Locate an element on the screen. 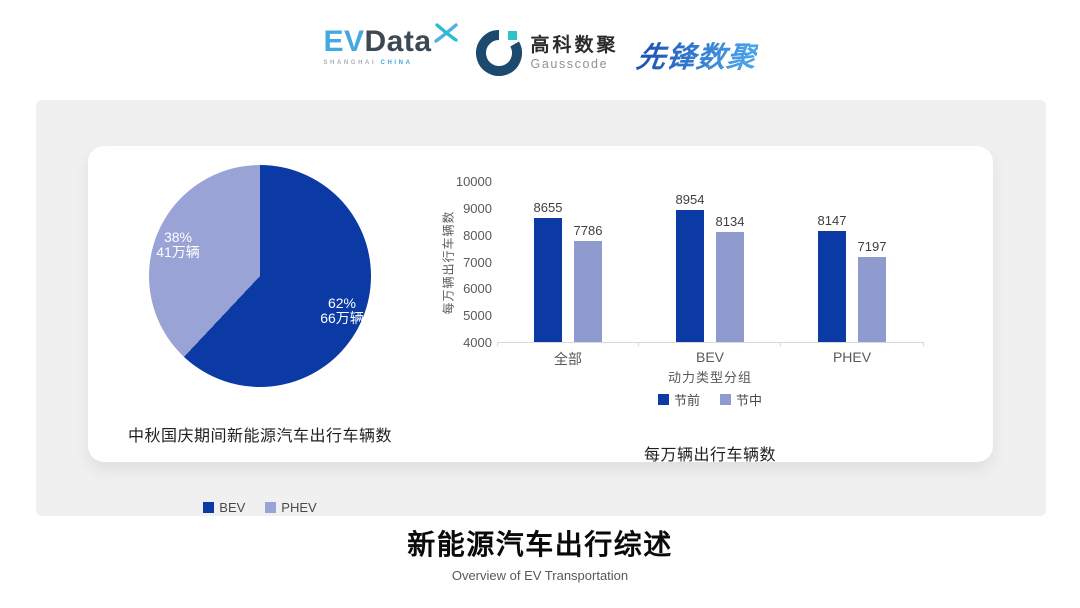  legend-label: 节前 is located at coordinates (686, 400).